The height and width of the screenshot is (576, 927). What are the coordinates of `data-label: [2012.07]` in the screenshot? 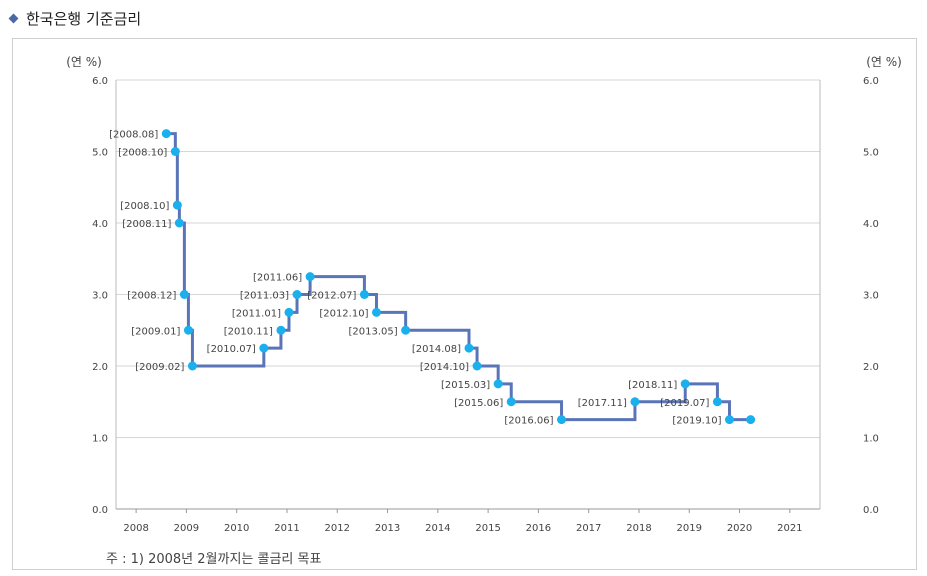 It's located at (331, 296).